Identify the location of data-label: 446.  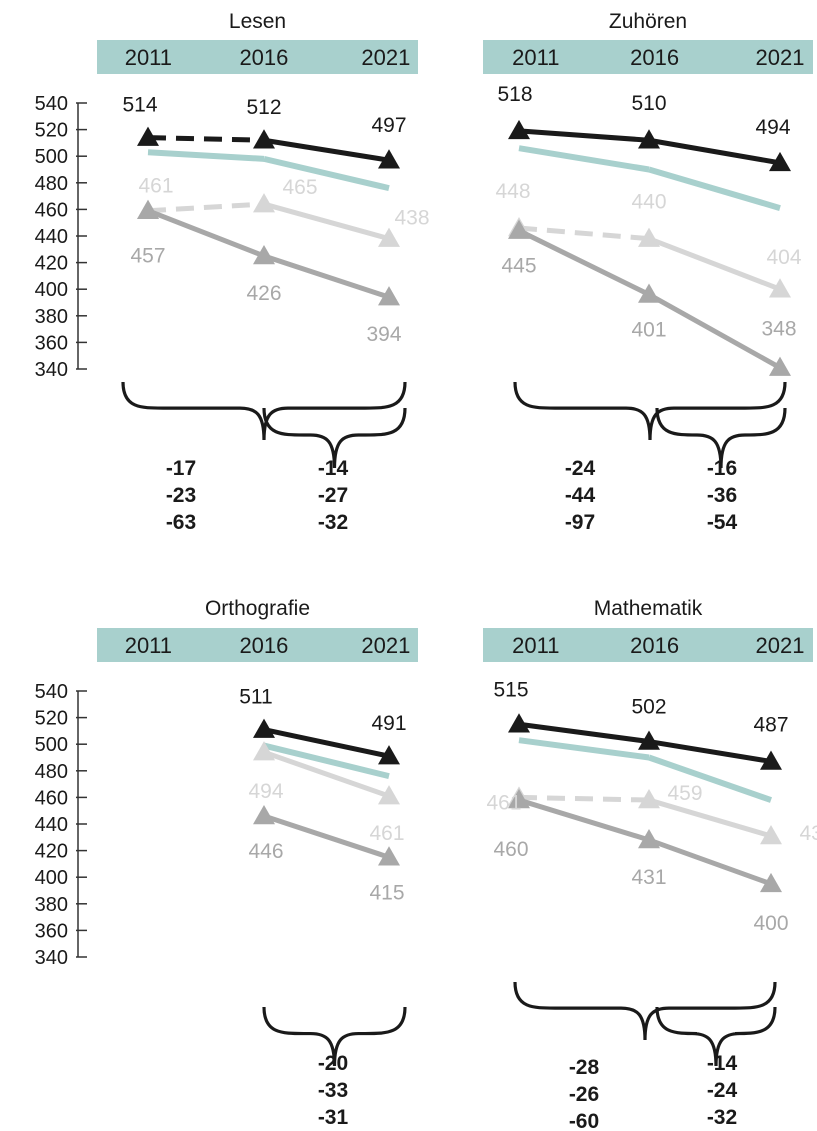
(265, 851).